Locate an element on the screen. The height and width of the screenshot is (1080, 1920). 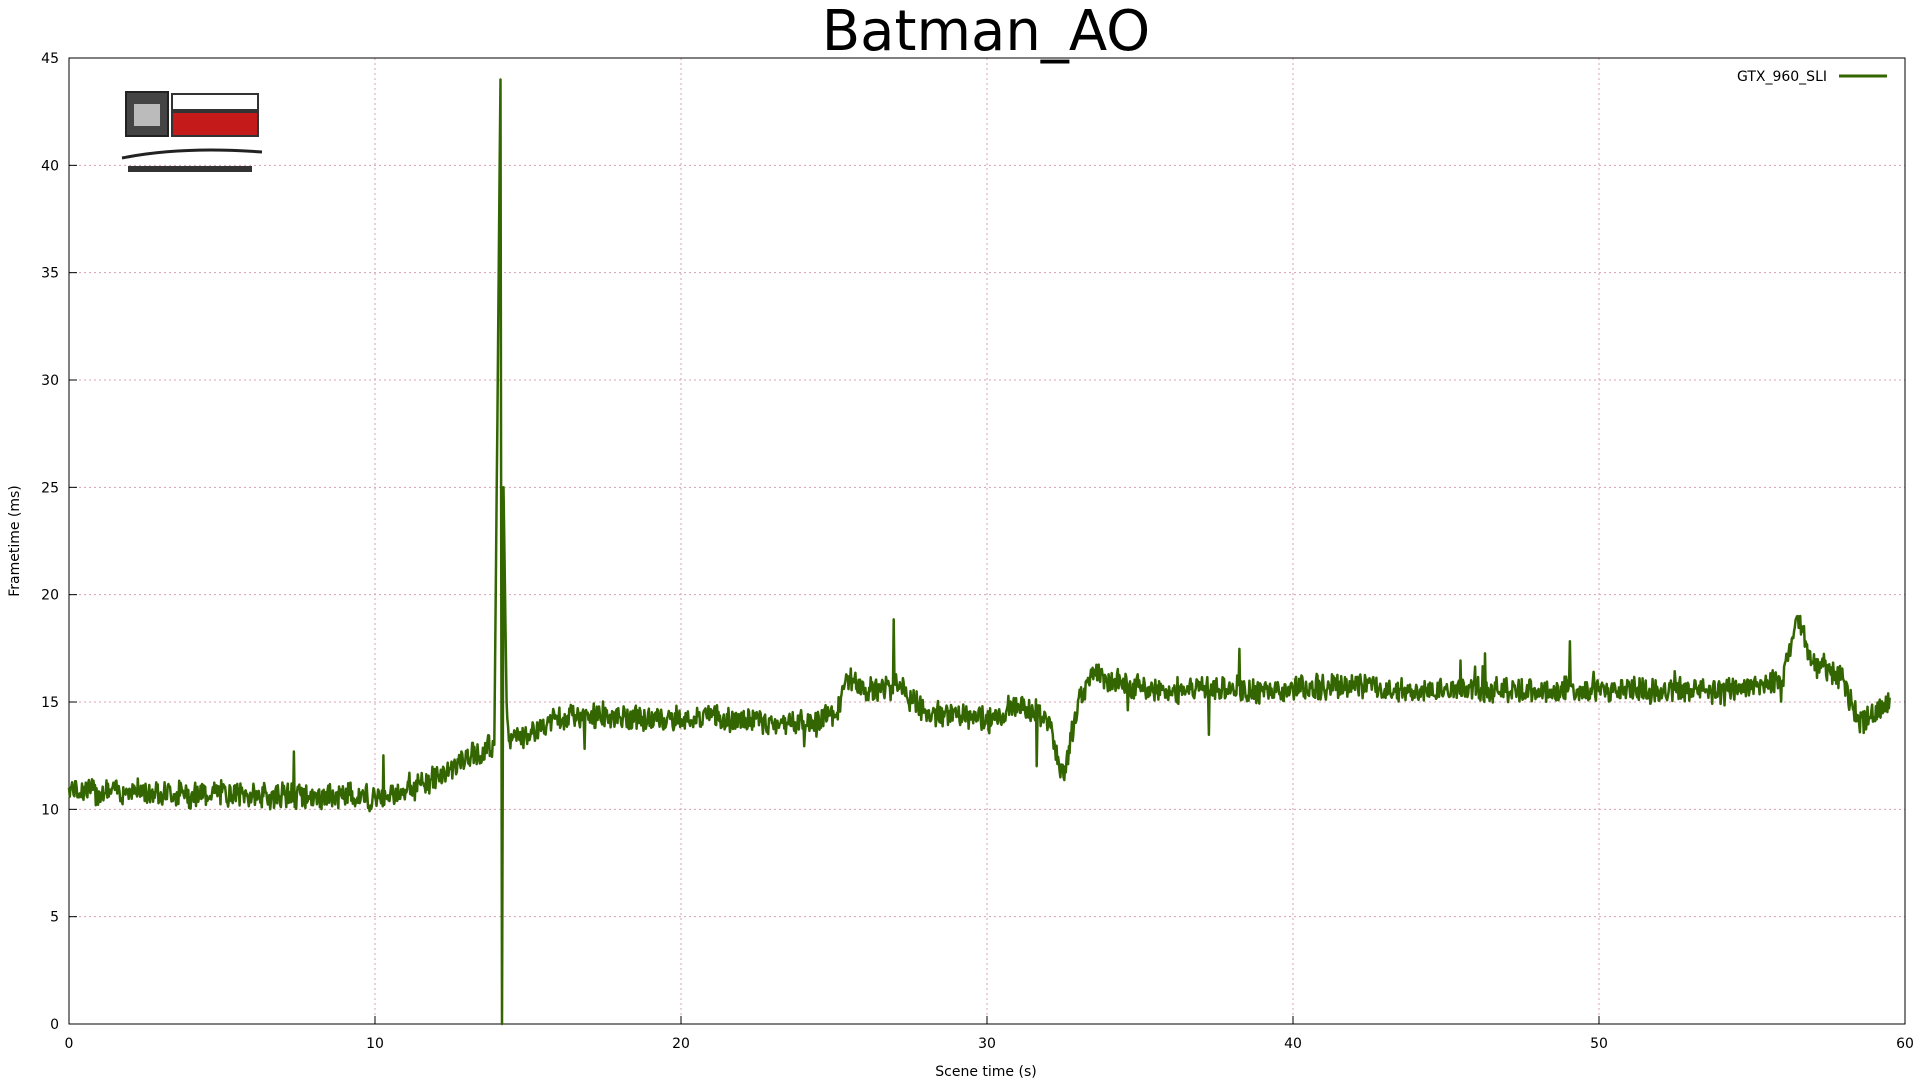
x-tick-label: 50 is located at coordinates (1599, 1044).